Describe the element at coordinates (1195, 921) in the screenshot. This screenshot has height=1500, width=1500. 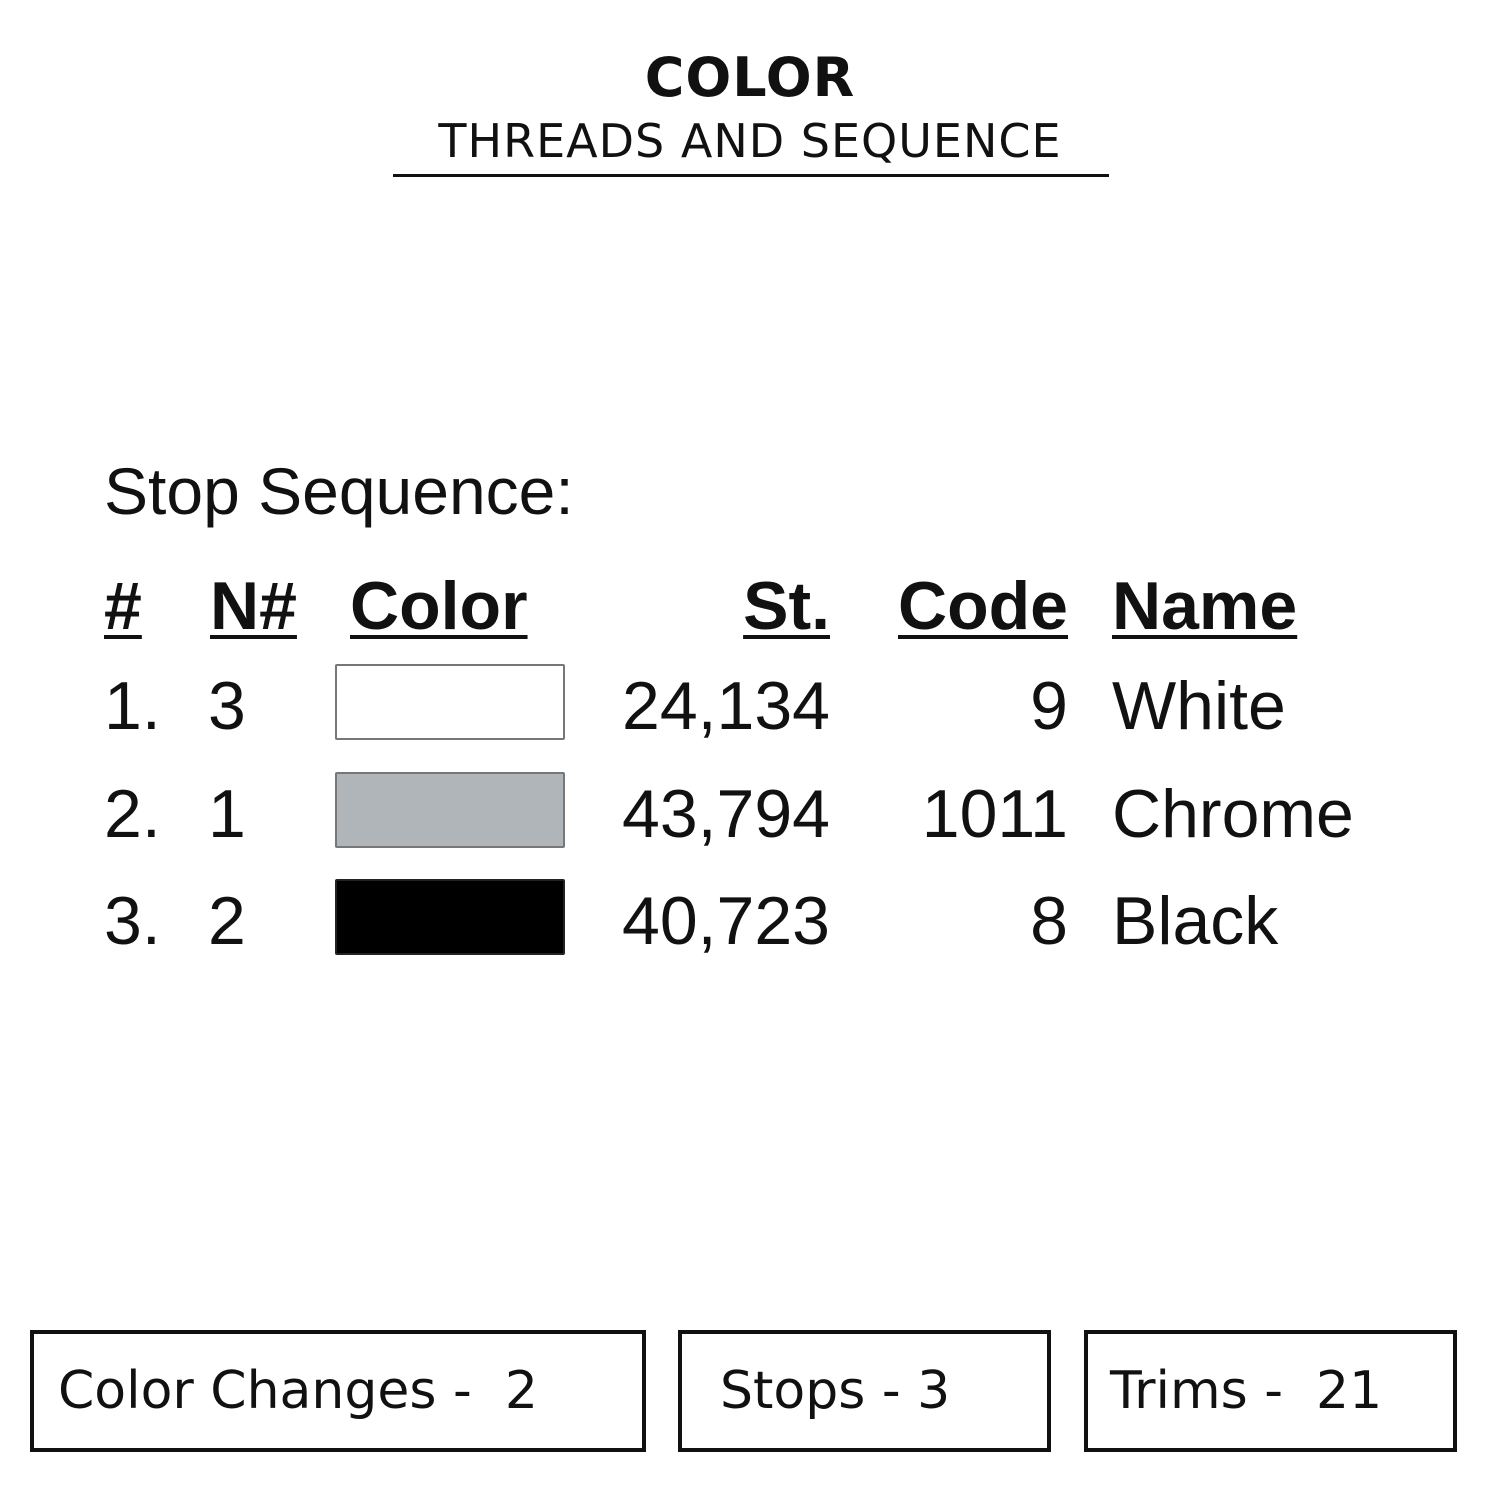
I see `row-name: Black` at that location.